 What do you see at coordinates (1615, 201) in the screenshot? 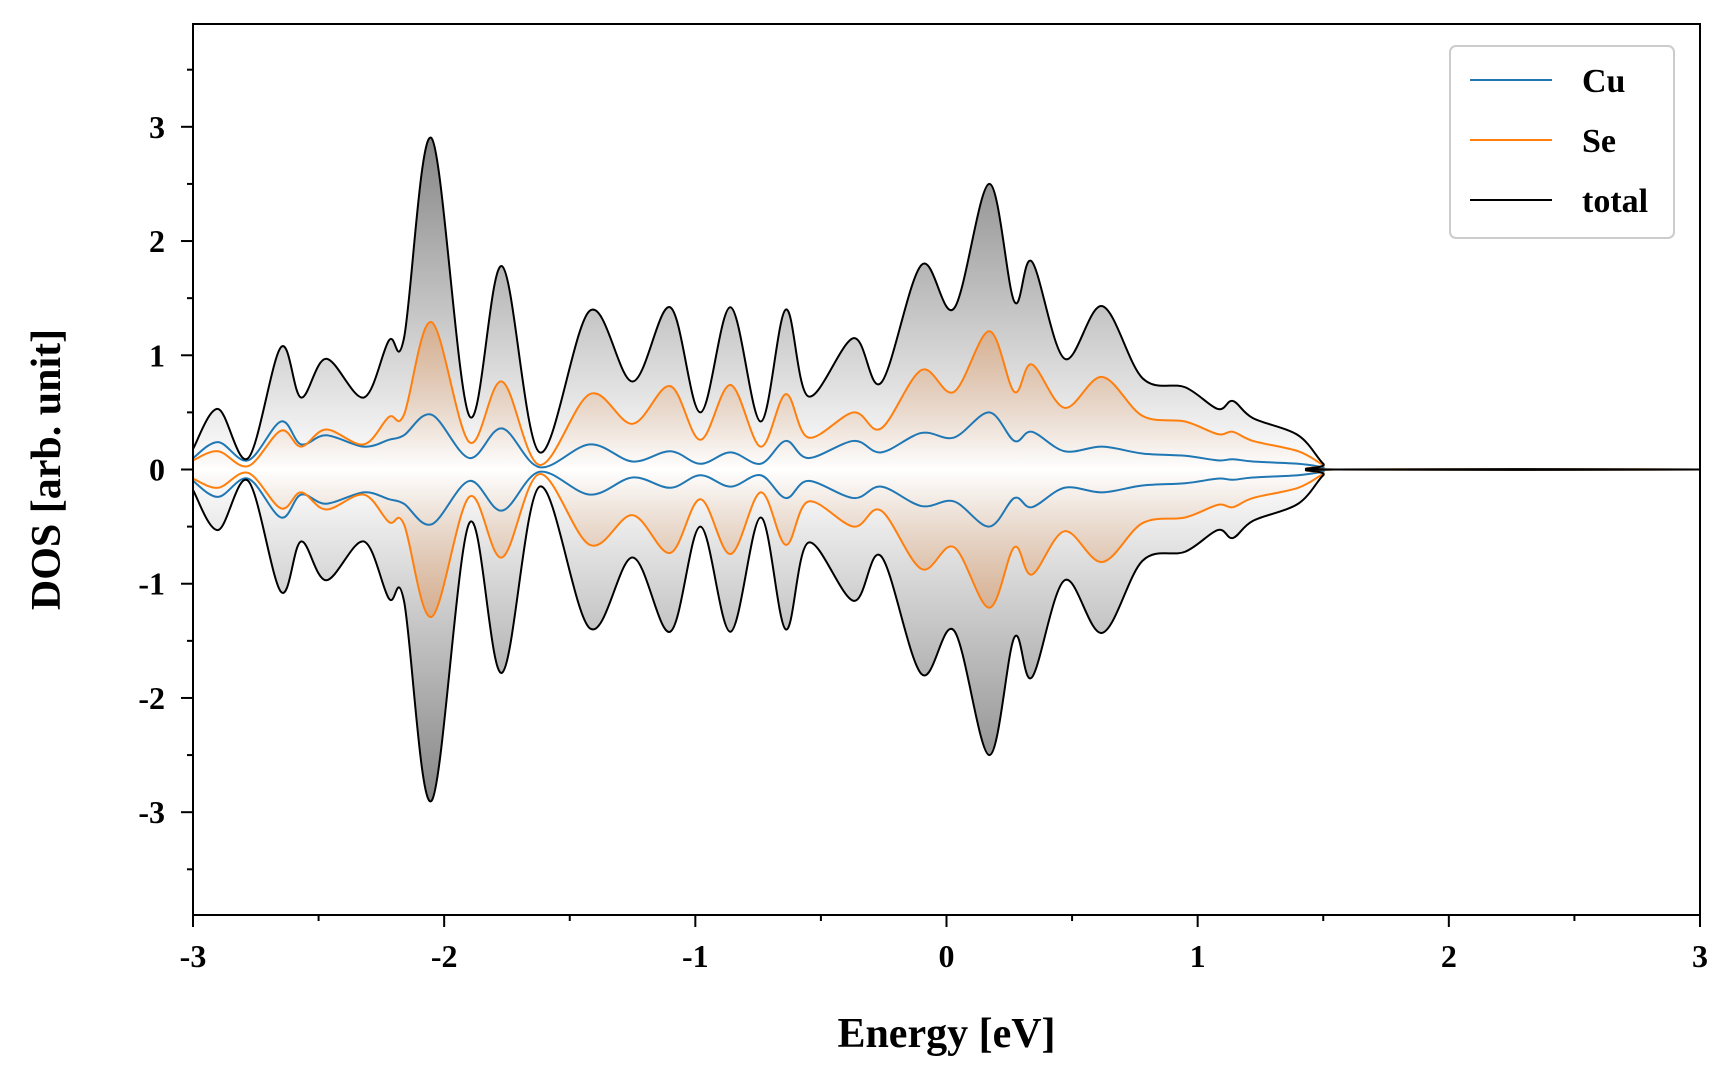
I see `legend-label-total: total` at bounding box center [1615, 201].